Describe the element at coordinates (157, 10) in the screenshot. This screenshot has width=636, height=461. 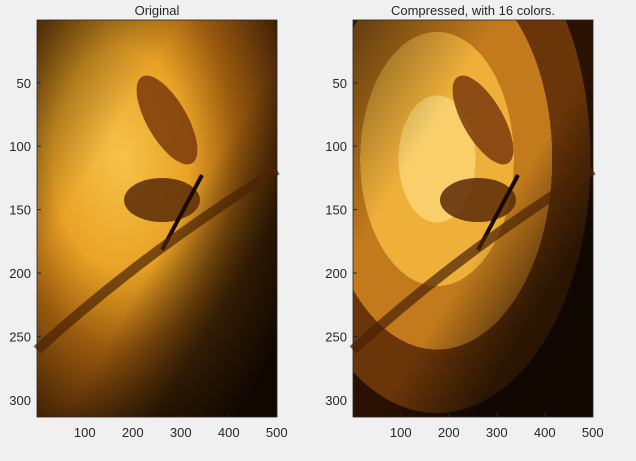
I see `axes-title: Original` at that location.